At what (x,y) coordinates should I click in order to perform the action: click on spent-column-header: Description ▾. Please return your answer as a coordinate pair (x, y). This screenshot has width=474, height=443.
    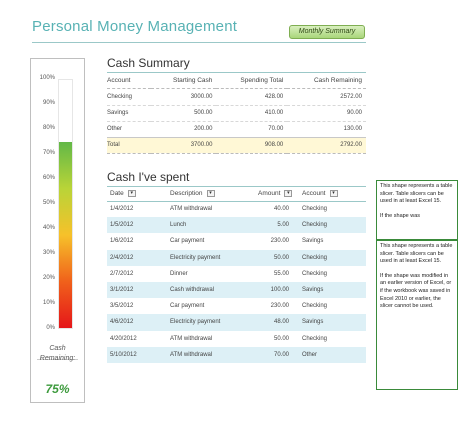
    Looking at the image, I should click on (211, 194).